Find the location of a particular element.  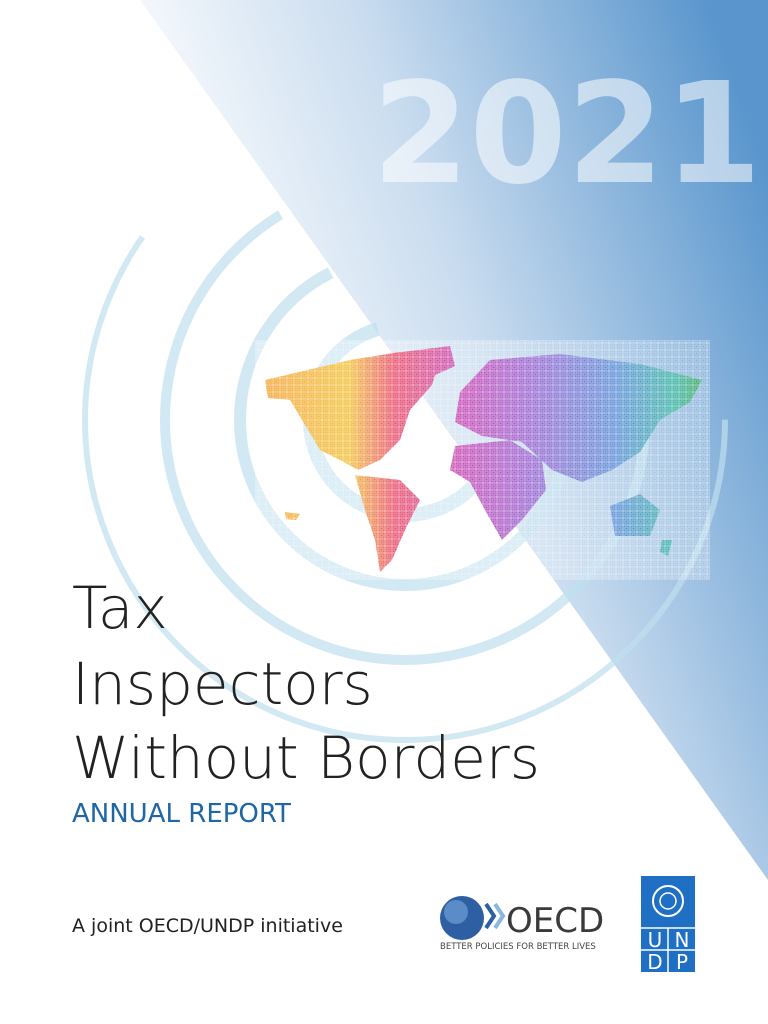

title-line: Without Borders is located at coordinates (306, 758).